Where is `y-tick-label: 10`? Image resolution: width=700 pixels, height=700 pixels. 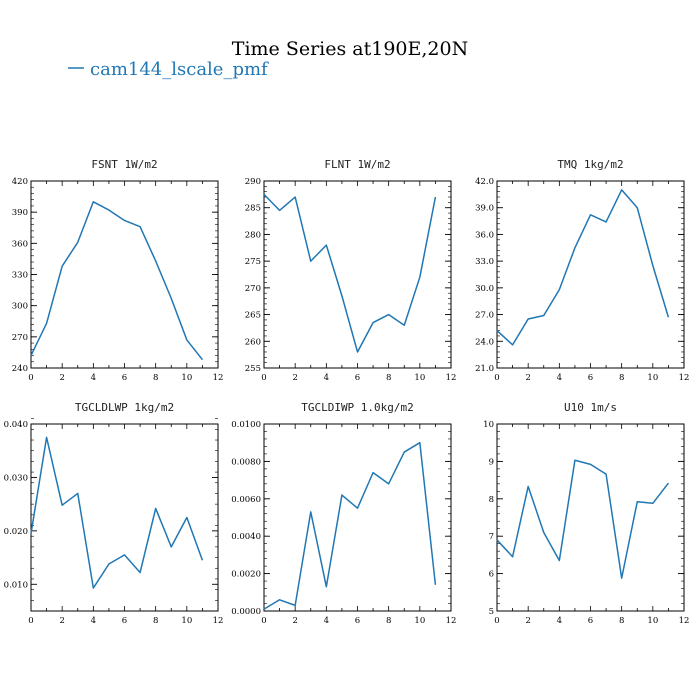 y-tick-label: 10 is located at coordinates (488, 425).